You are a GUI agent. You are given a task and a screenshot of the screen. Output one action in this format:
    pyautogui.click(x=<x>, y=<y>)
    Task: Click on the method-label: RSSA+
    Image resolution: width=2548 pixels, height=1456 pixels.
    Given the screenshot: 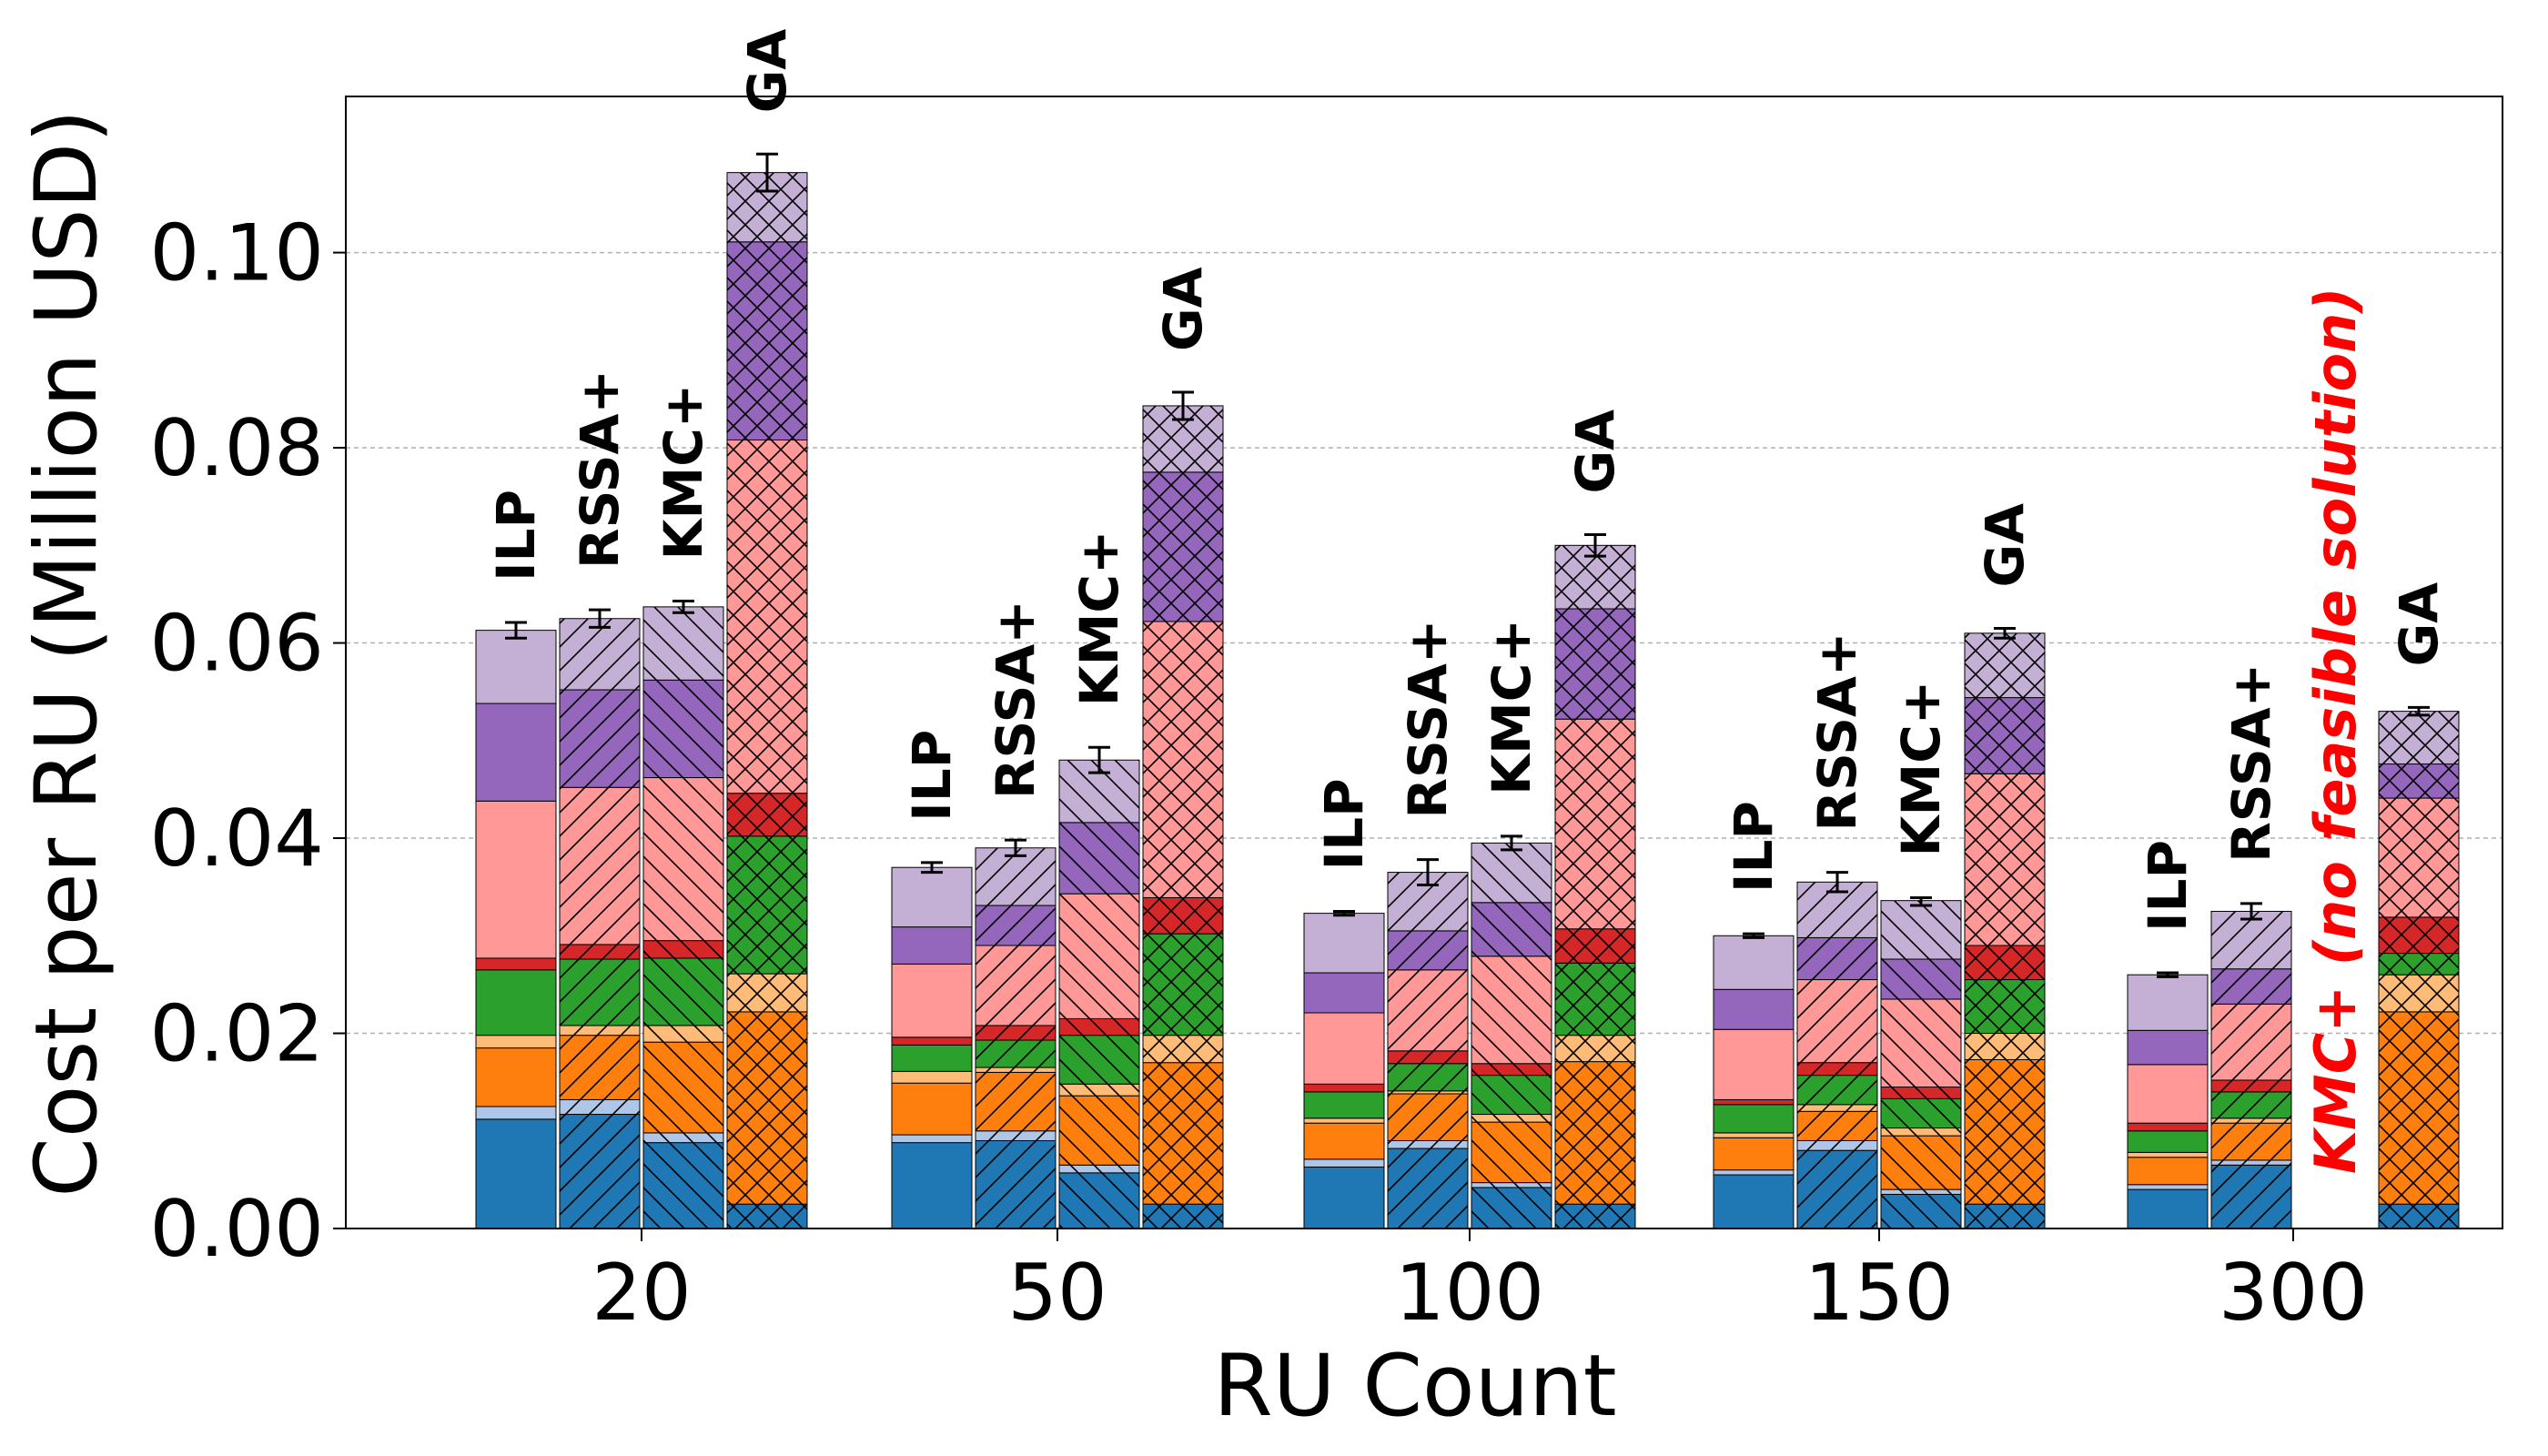 What is the action you would take?
    pyautogui.click(x=1428, y=720)
    